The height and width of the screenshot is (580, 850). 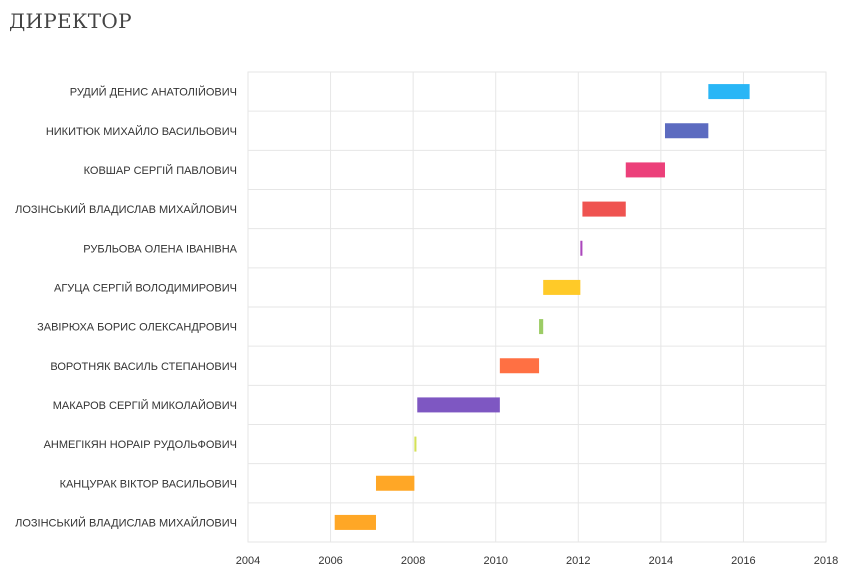 What do you see at coordinates (148, 484) in the screenshot?
I see `row-label: КАНЦУРАК ВІКТОР ВАСИЛЬОВИЧ` at bounding box center [148, 484].